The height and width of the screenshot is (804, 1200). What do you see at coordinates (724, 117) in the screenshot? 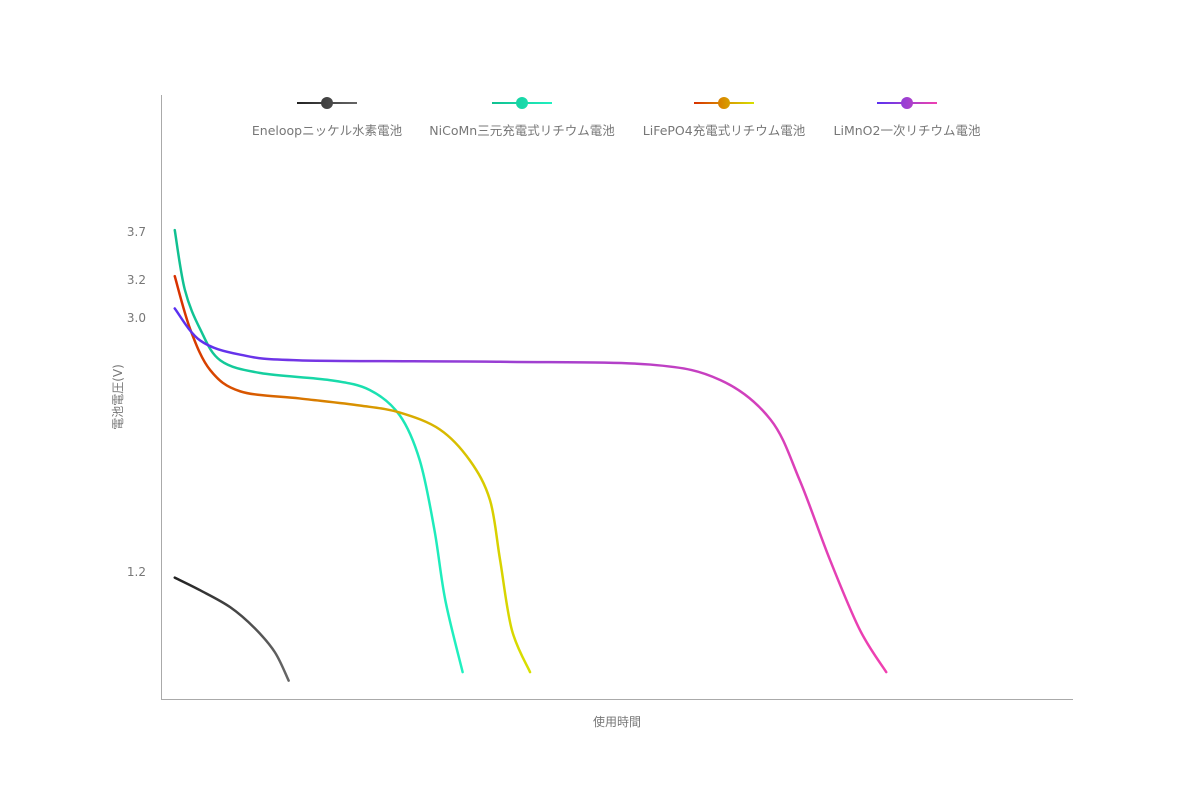
I see `legend-item: LiFePO4充電式リチウム電池` at bounding box center [724, 117].